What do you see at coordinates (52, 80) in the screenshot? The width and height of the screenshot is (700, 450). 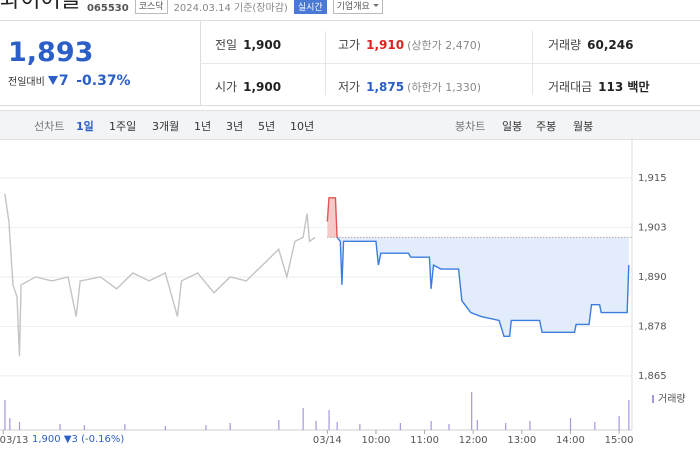 I see `down-icon` at bounding box center [52, 80].